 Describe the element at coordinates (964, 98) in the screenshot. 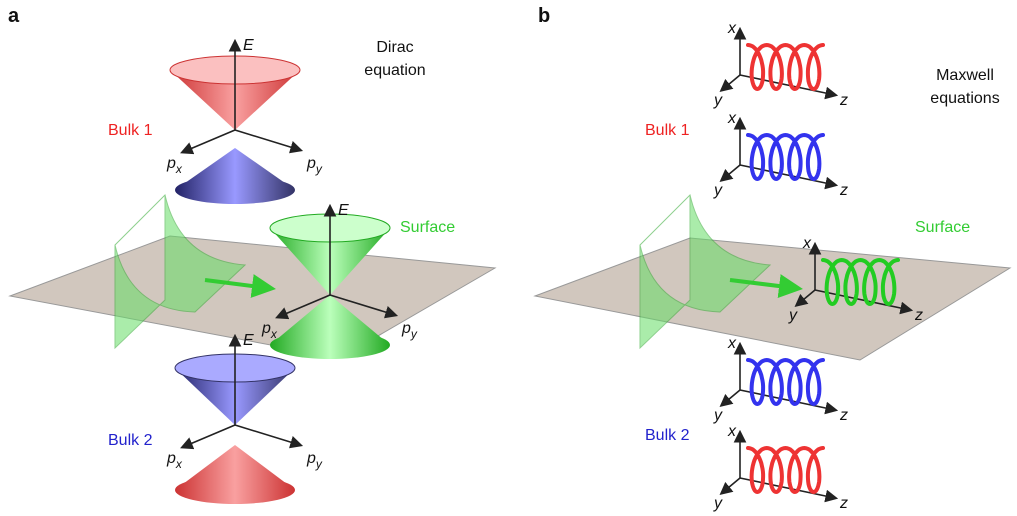

I see `title: equations` at that location.